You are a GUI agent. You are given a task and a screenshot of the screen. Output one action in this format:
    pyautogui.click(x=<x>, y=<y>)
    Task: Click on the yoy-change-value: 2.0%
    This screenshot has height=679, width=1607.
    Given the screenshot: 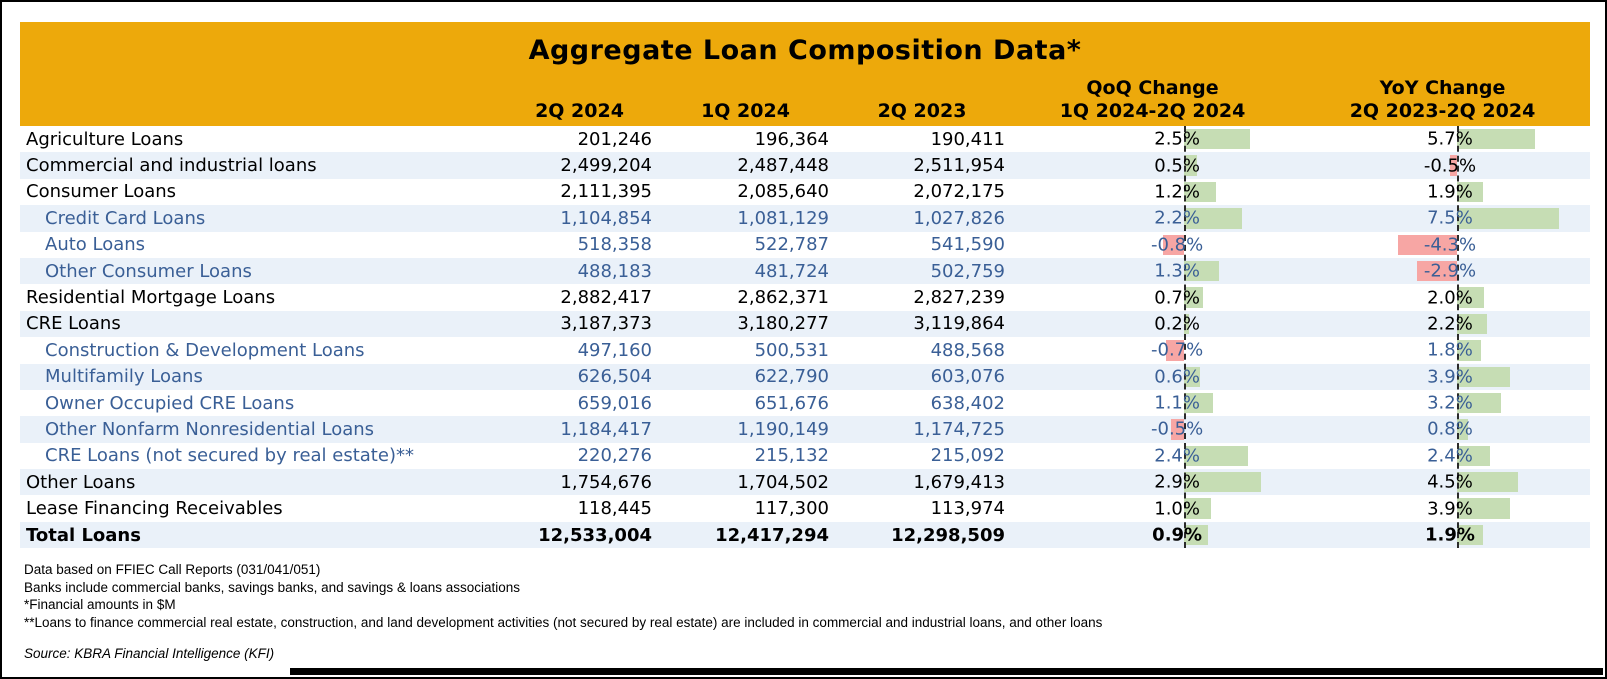 What is the action you would take?
    pyautogui.click(x=1450, y=298)
    